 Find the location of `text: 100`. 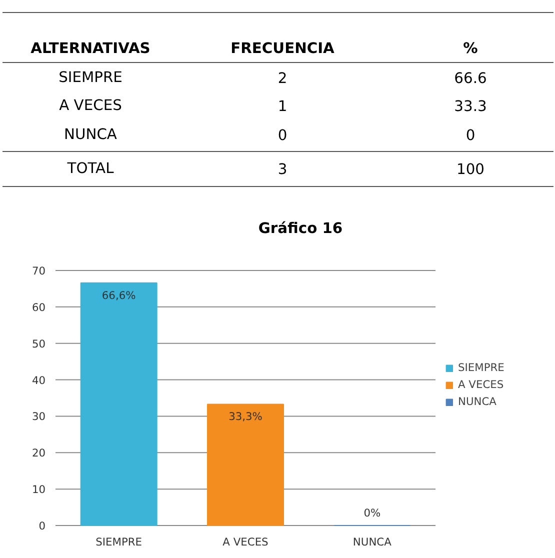

text: 100 is located at coordinates (470, 169).